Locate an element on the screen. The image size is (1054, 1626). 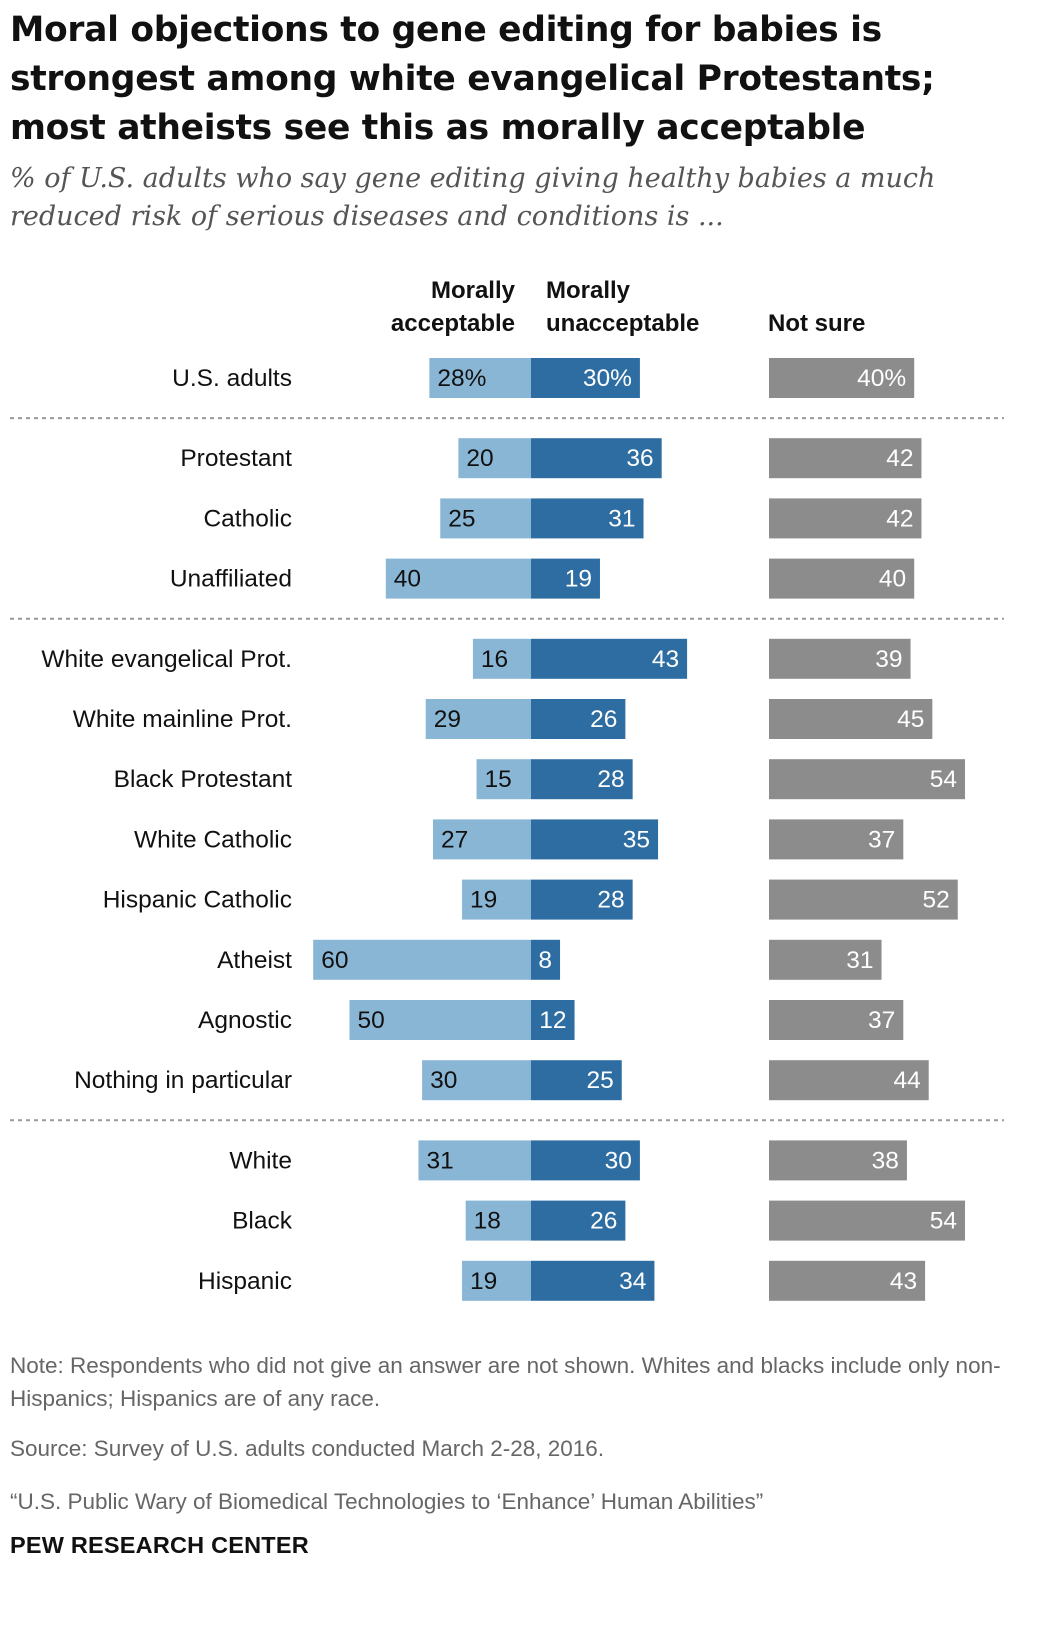
value-label-acceptable: 50 is located at coordinates (371, 1020).